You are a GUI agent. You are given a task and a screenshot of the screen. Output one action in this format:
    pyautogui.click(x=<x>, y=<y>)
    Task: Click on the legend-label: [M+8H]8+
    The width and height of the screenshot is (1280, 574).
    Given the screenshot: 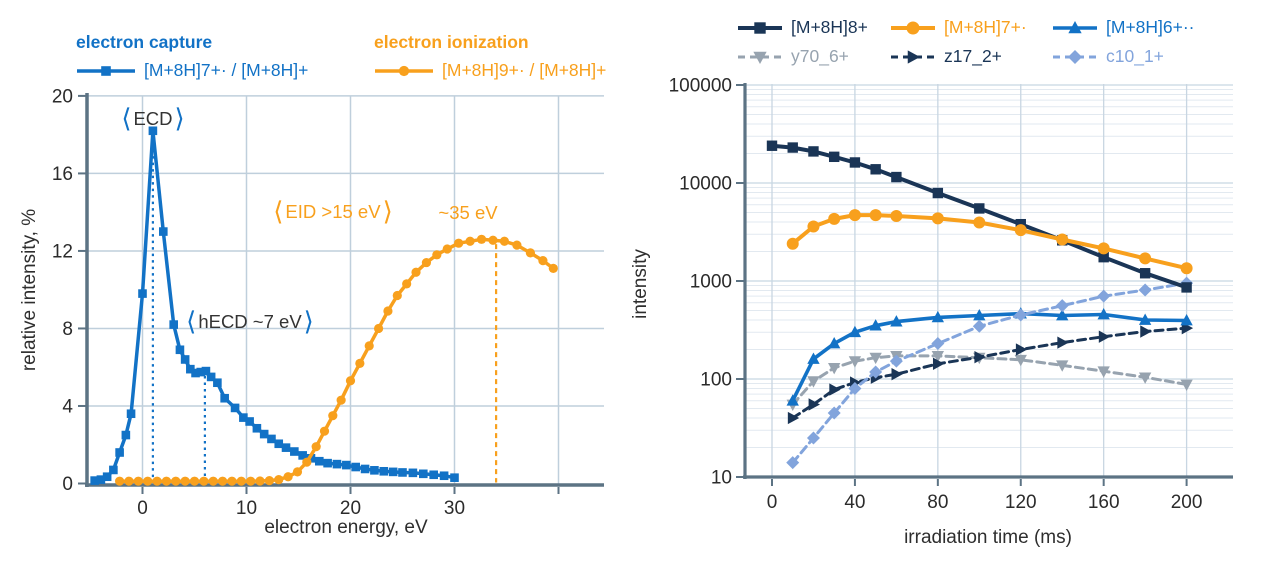 What is the action you would take?
    pyautogui.click(x=829, y=27)
    